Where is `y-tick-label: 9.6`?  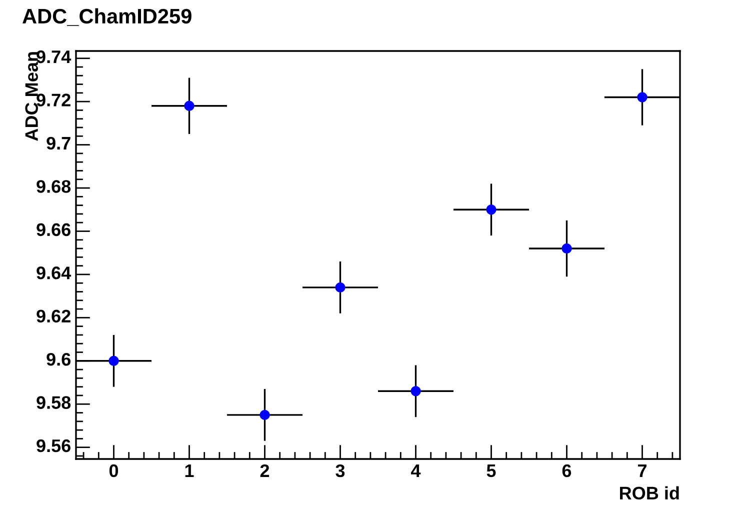
y-tick-label: 9.6 is located at coordinates (58, 359).